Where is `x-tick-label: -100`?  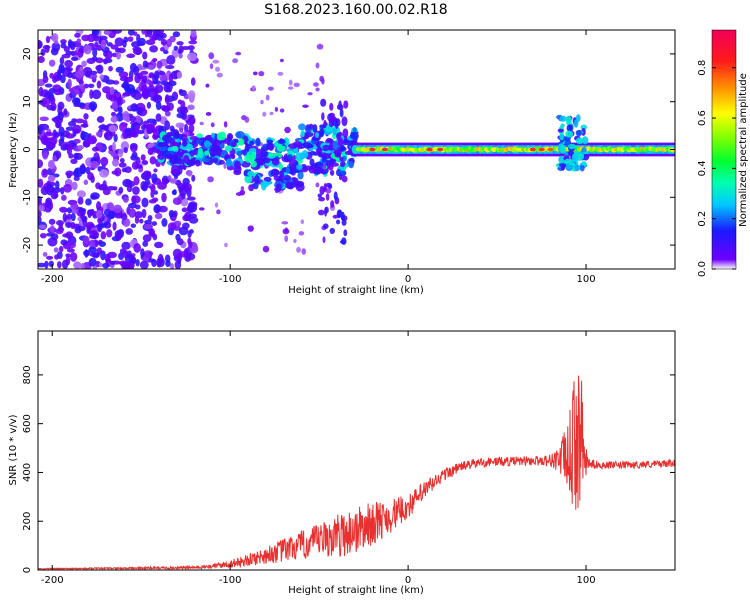
x-tick-label: -100 is located at coordinates (230, 279).